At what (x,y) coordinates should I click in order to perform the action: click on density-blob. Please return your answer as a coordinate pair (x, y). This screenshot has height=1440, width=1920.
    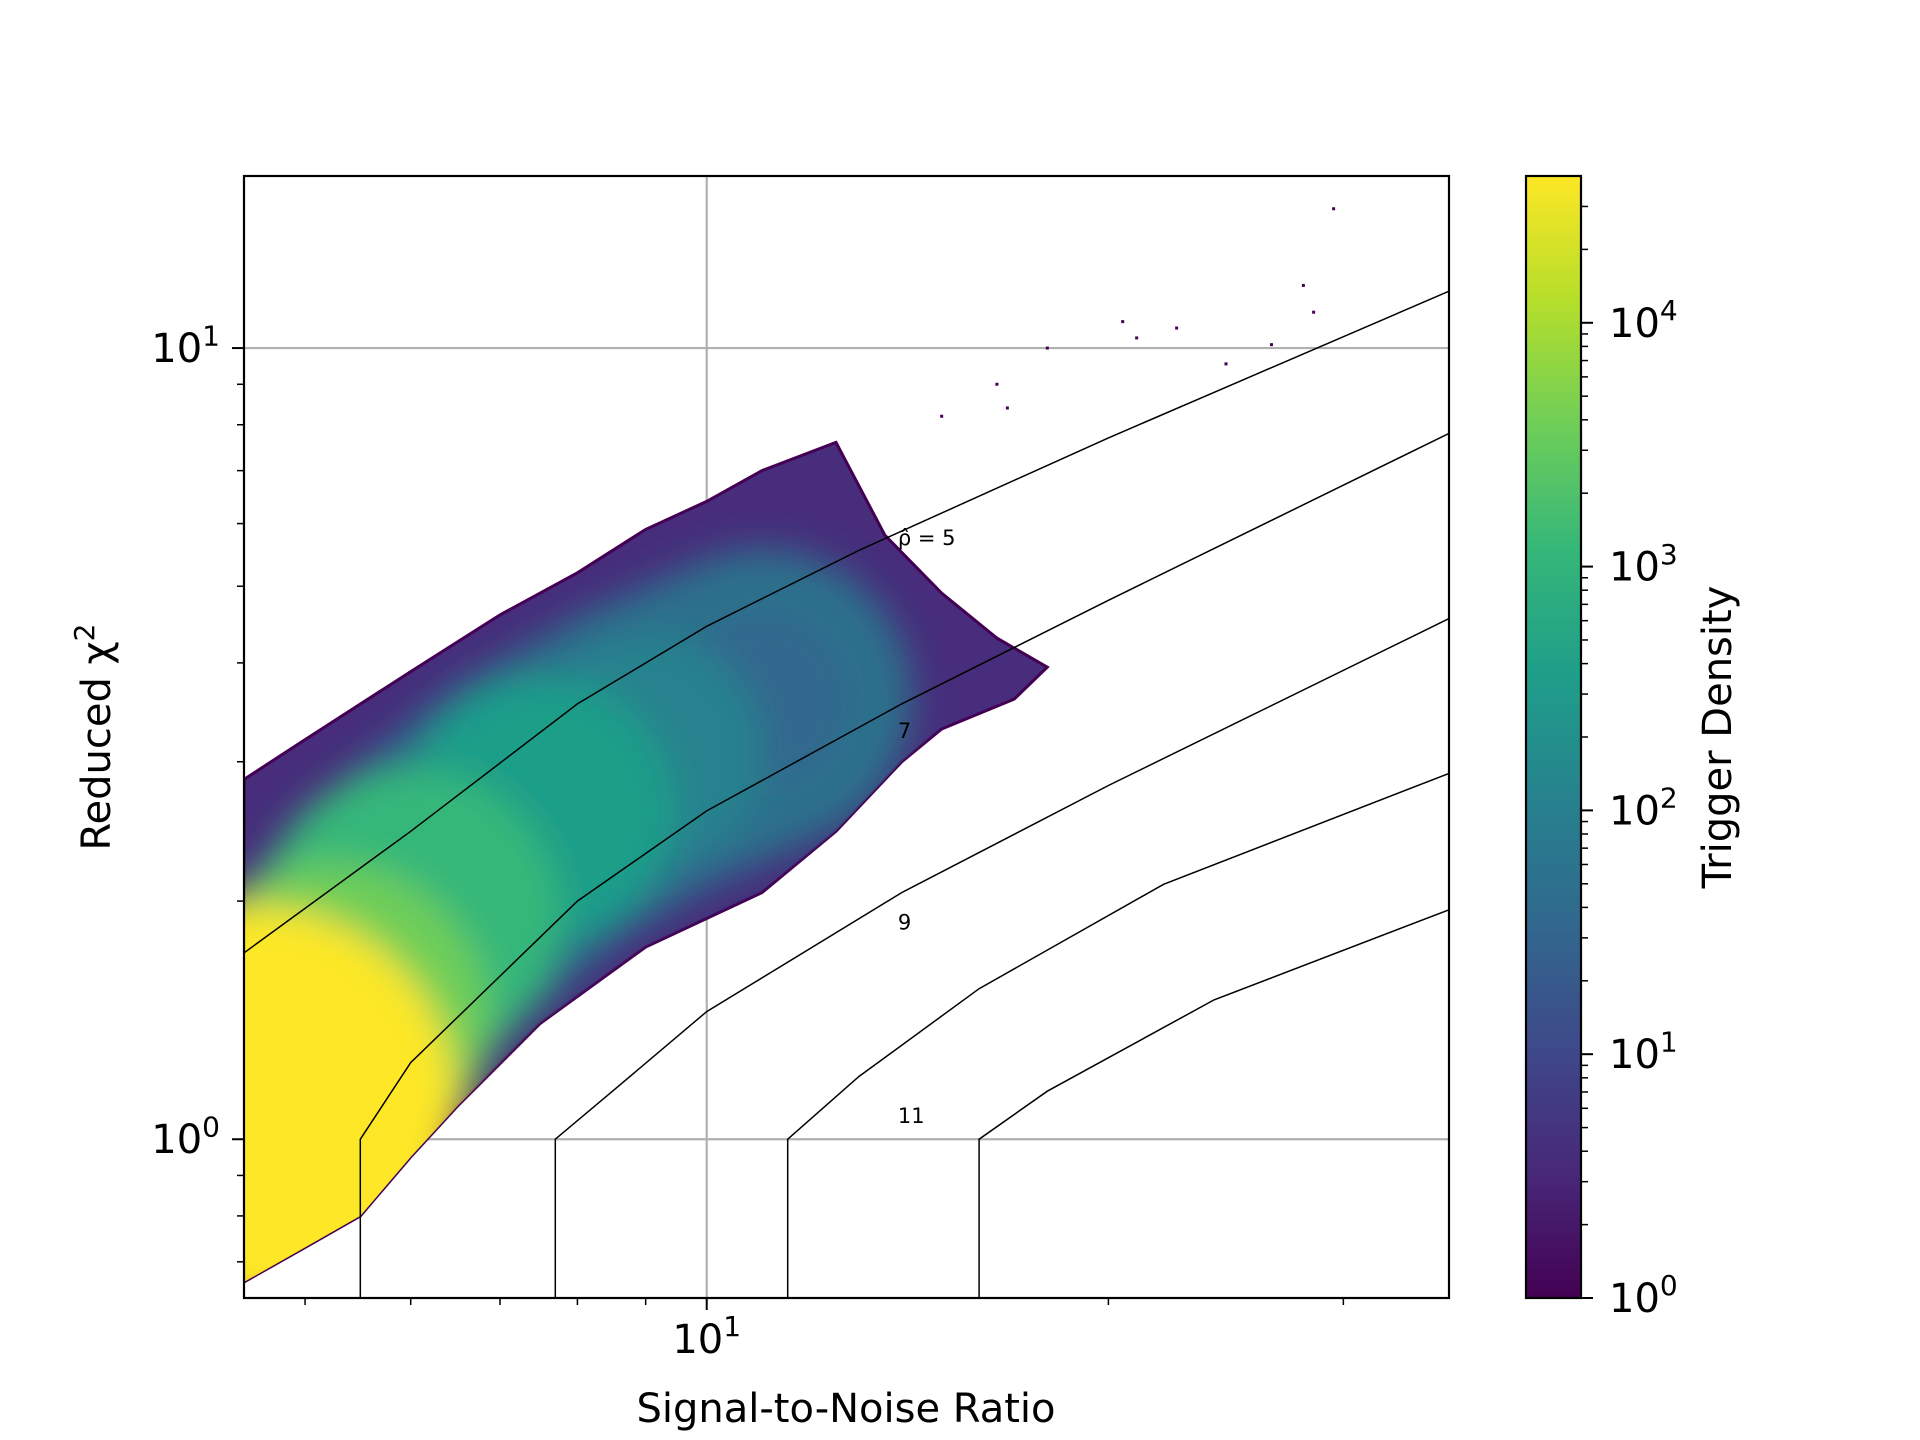
    Looking at the image, I should click on (350, 1094).